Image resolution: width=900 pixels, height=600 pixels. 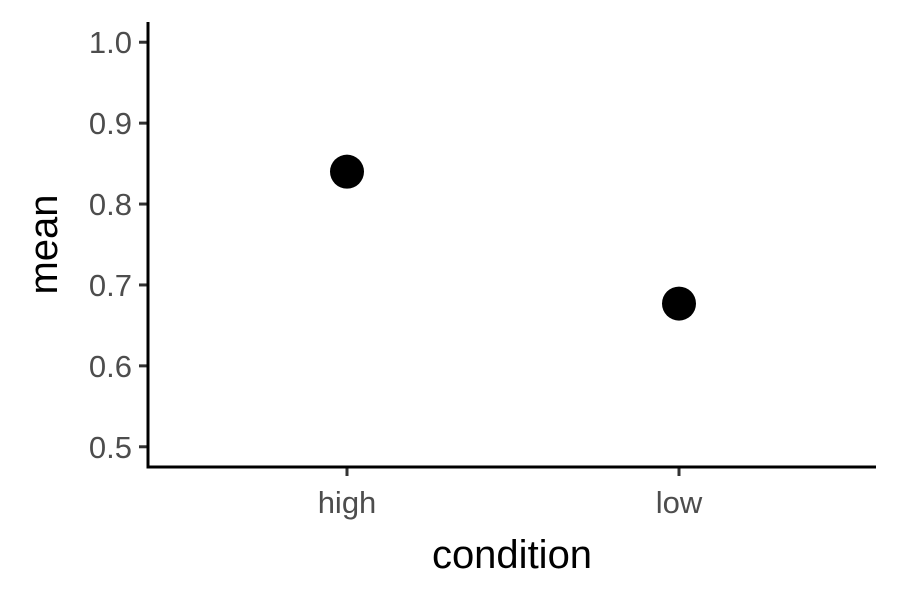 What do you see at coordinates (110, 204) in the screenshot?
I see `y-tick-label: 0.8` at bounding box center [110, 204].